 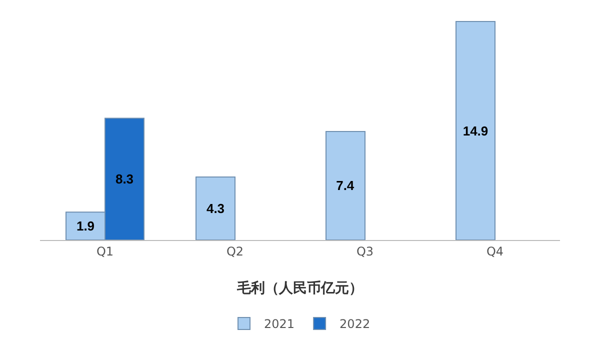 I want to click on data-label: 4.3, so click(x=215, y=208).